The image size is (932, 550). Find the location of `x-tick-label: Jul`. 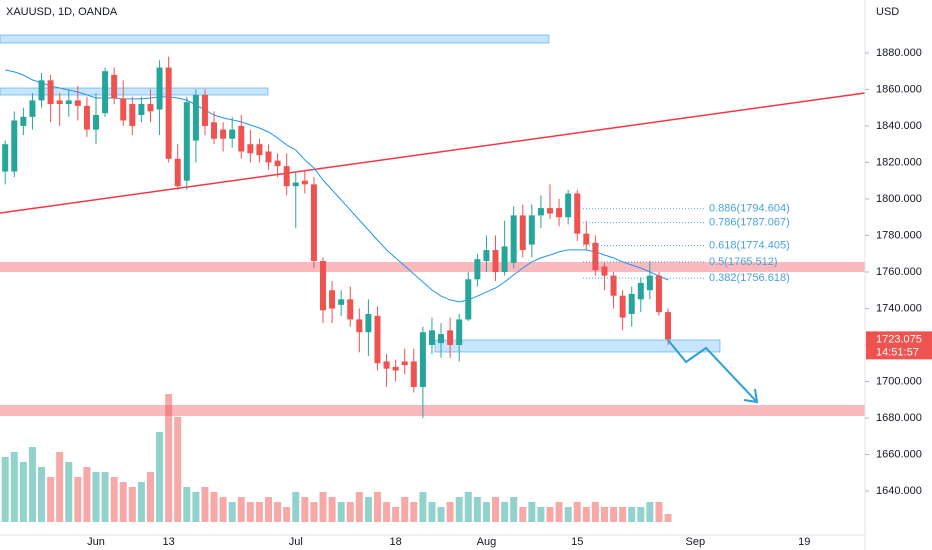

x-tick-label: Jul is located at coordinates (296, 542).